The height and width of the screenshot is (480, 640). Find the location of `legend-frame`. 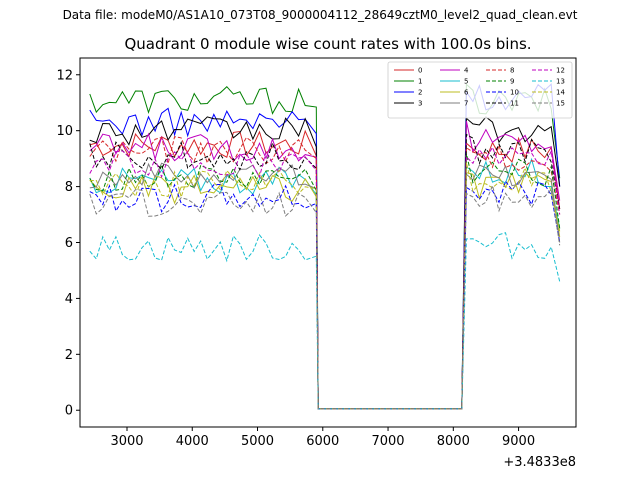

legend-frame is located at coordinates (480, 90).